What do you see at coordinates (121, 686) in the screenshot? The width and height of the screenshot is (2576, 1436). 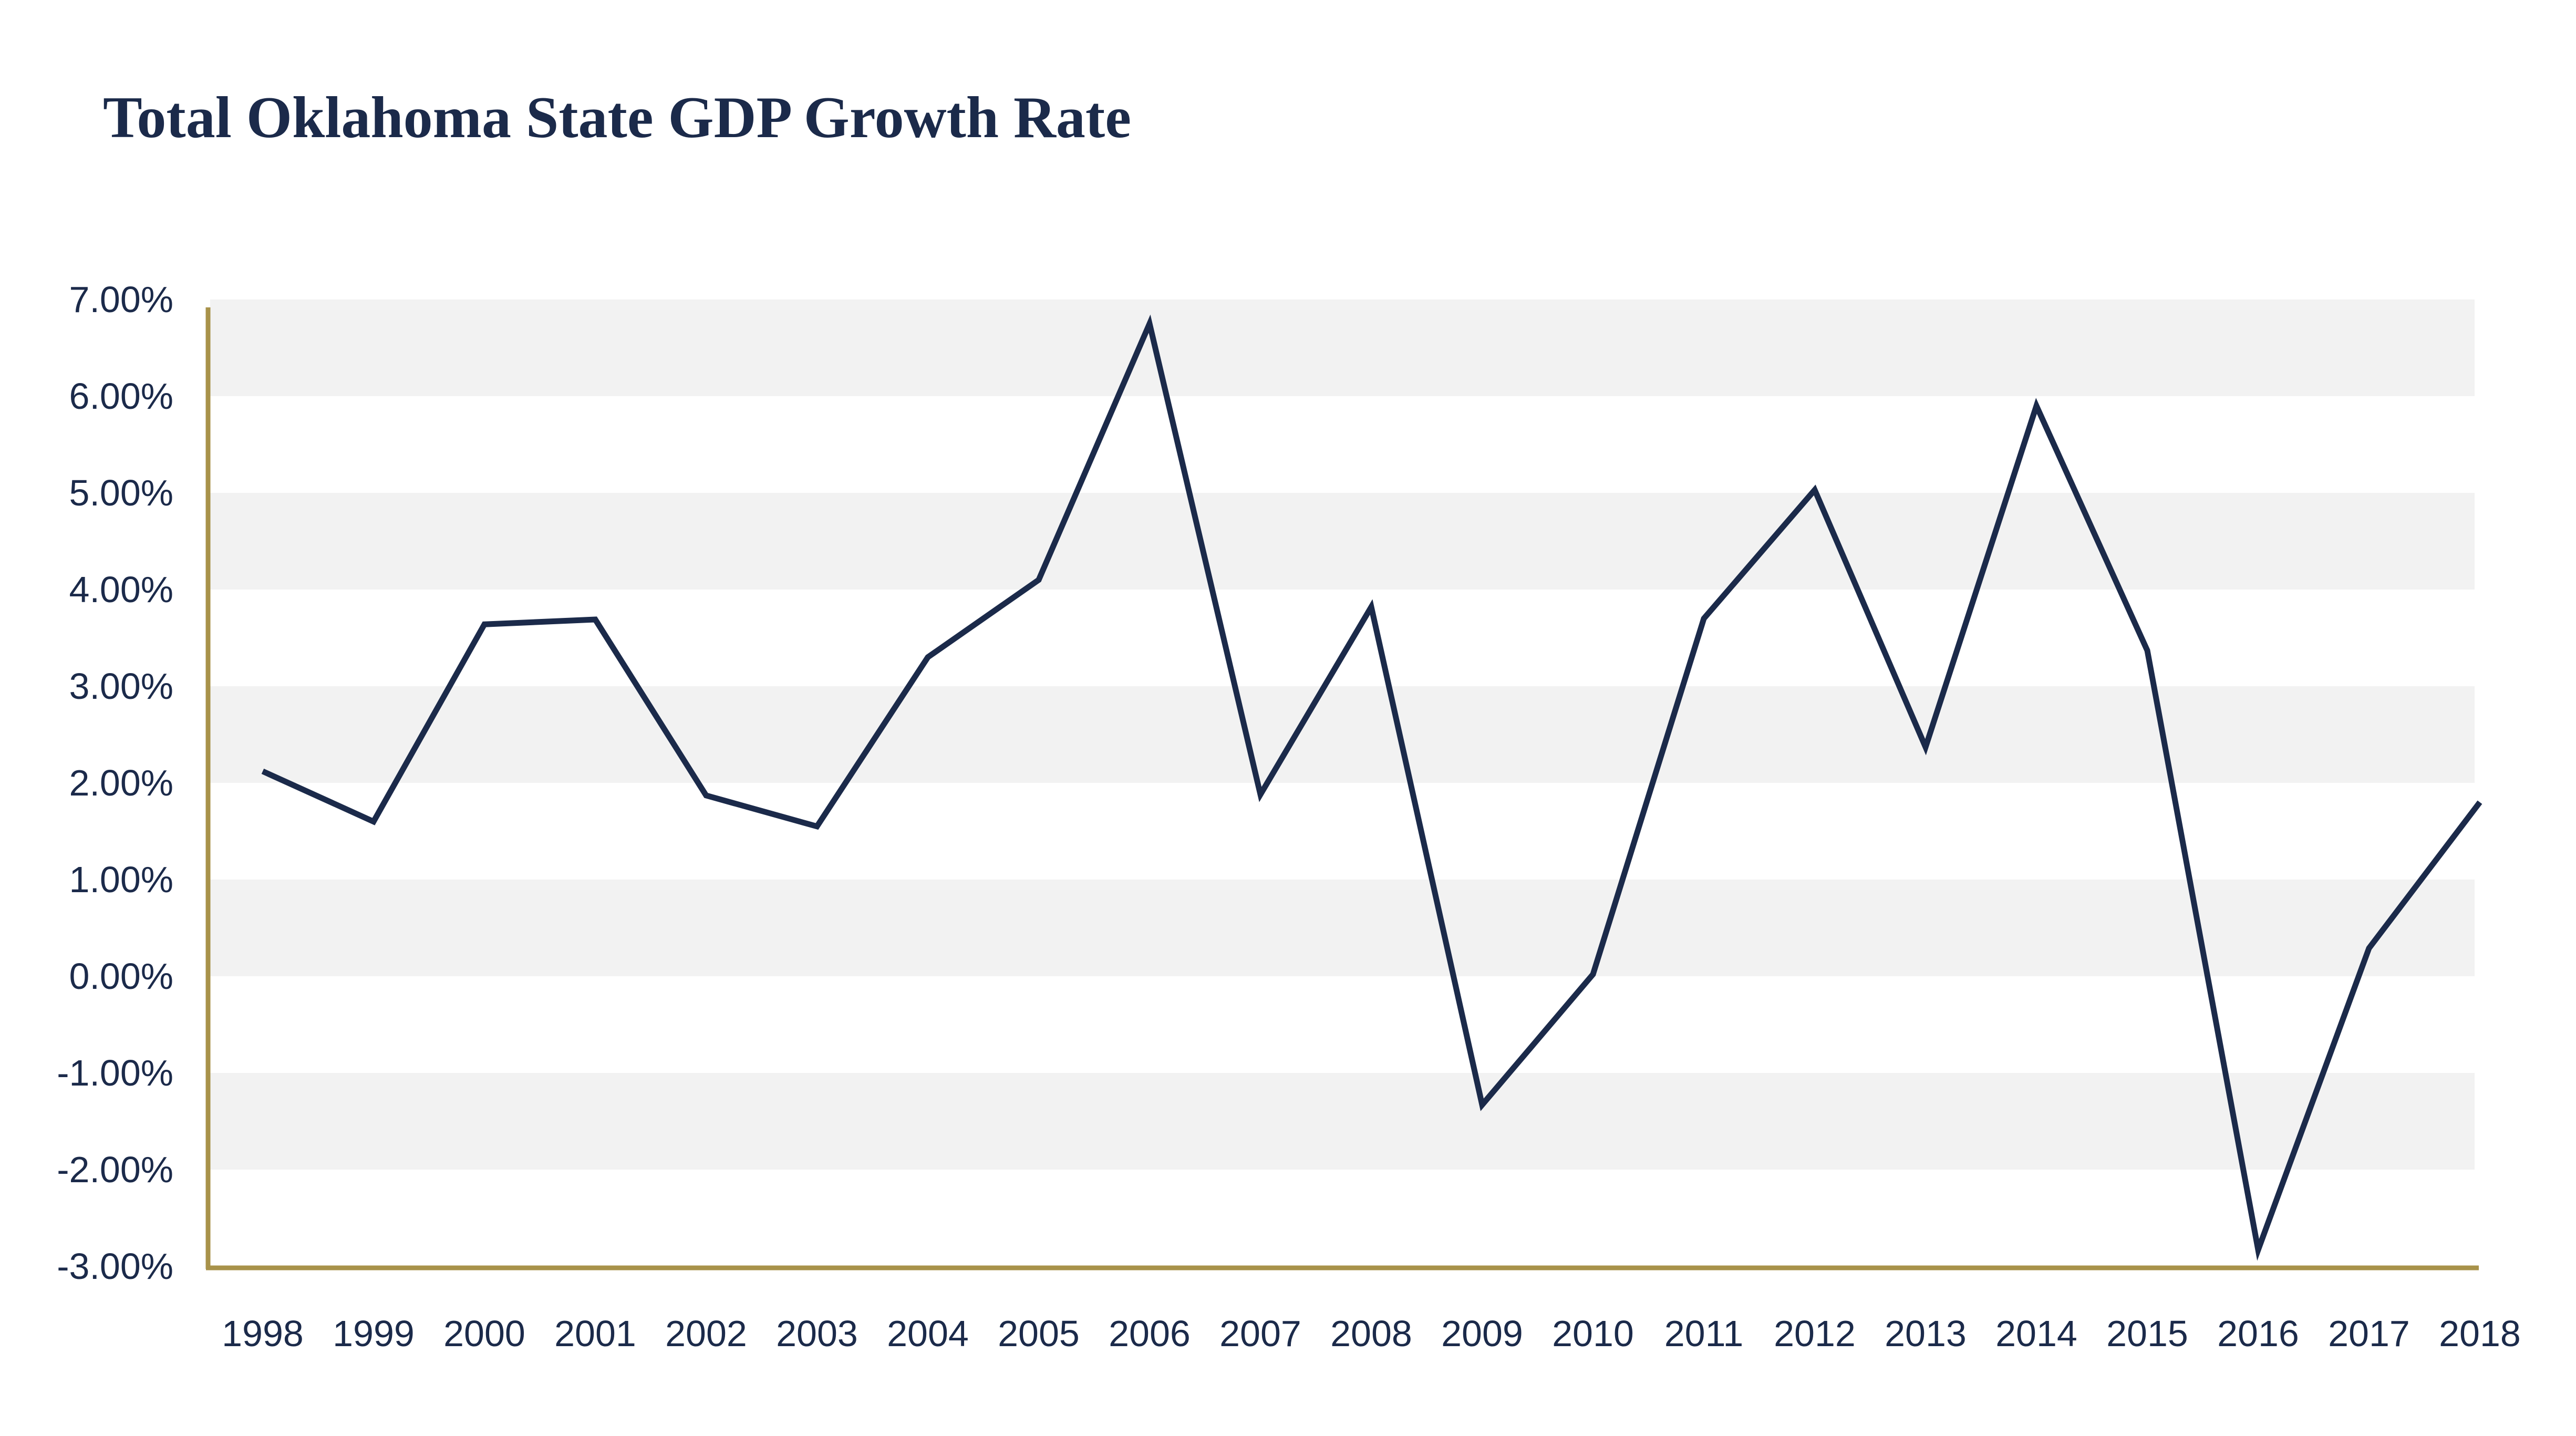 I see `y-tick-label: 3.00%` at bounding box center [121, 686].